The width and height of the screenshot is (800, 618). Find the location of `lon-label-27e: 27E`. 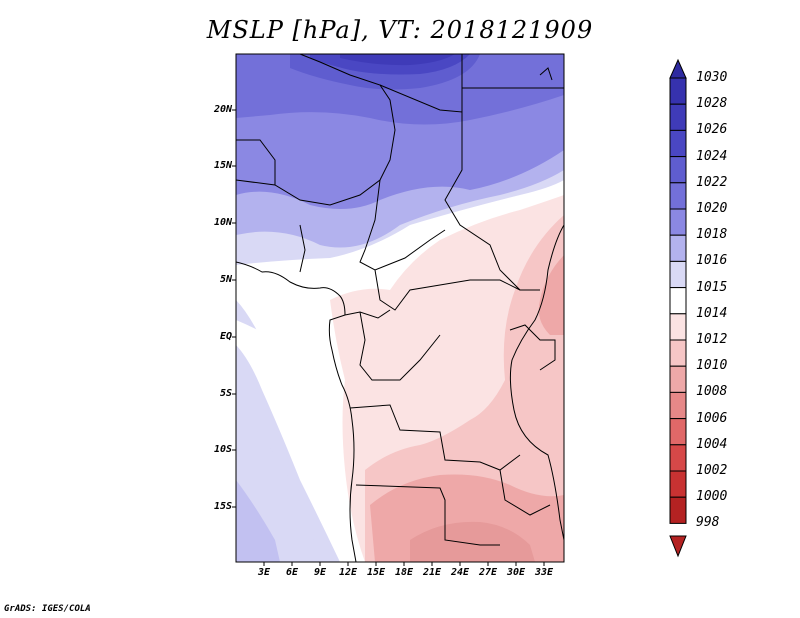

lon-label-27e: 27E is located at coordinates (488, 572).